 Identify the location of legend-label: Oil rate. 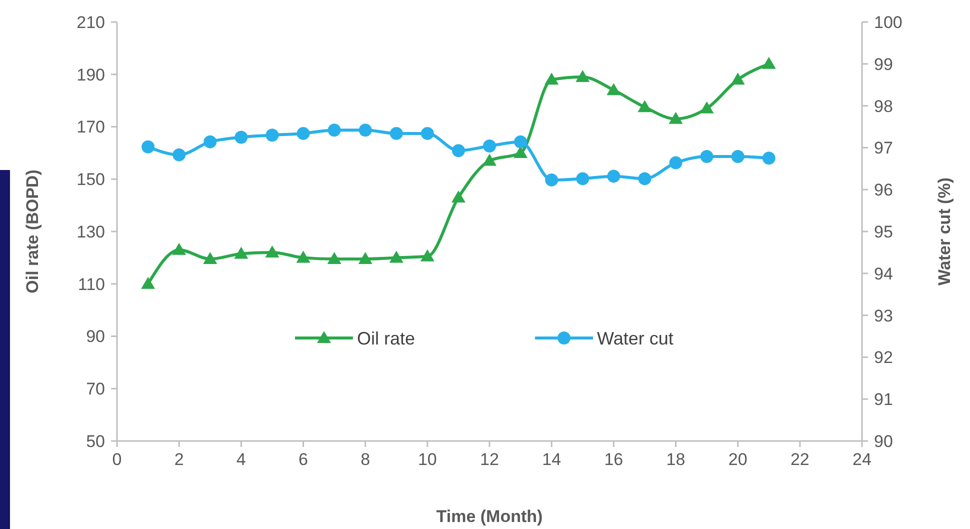
(386, 338).